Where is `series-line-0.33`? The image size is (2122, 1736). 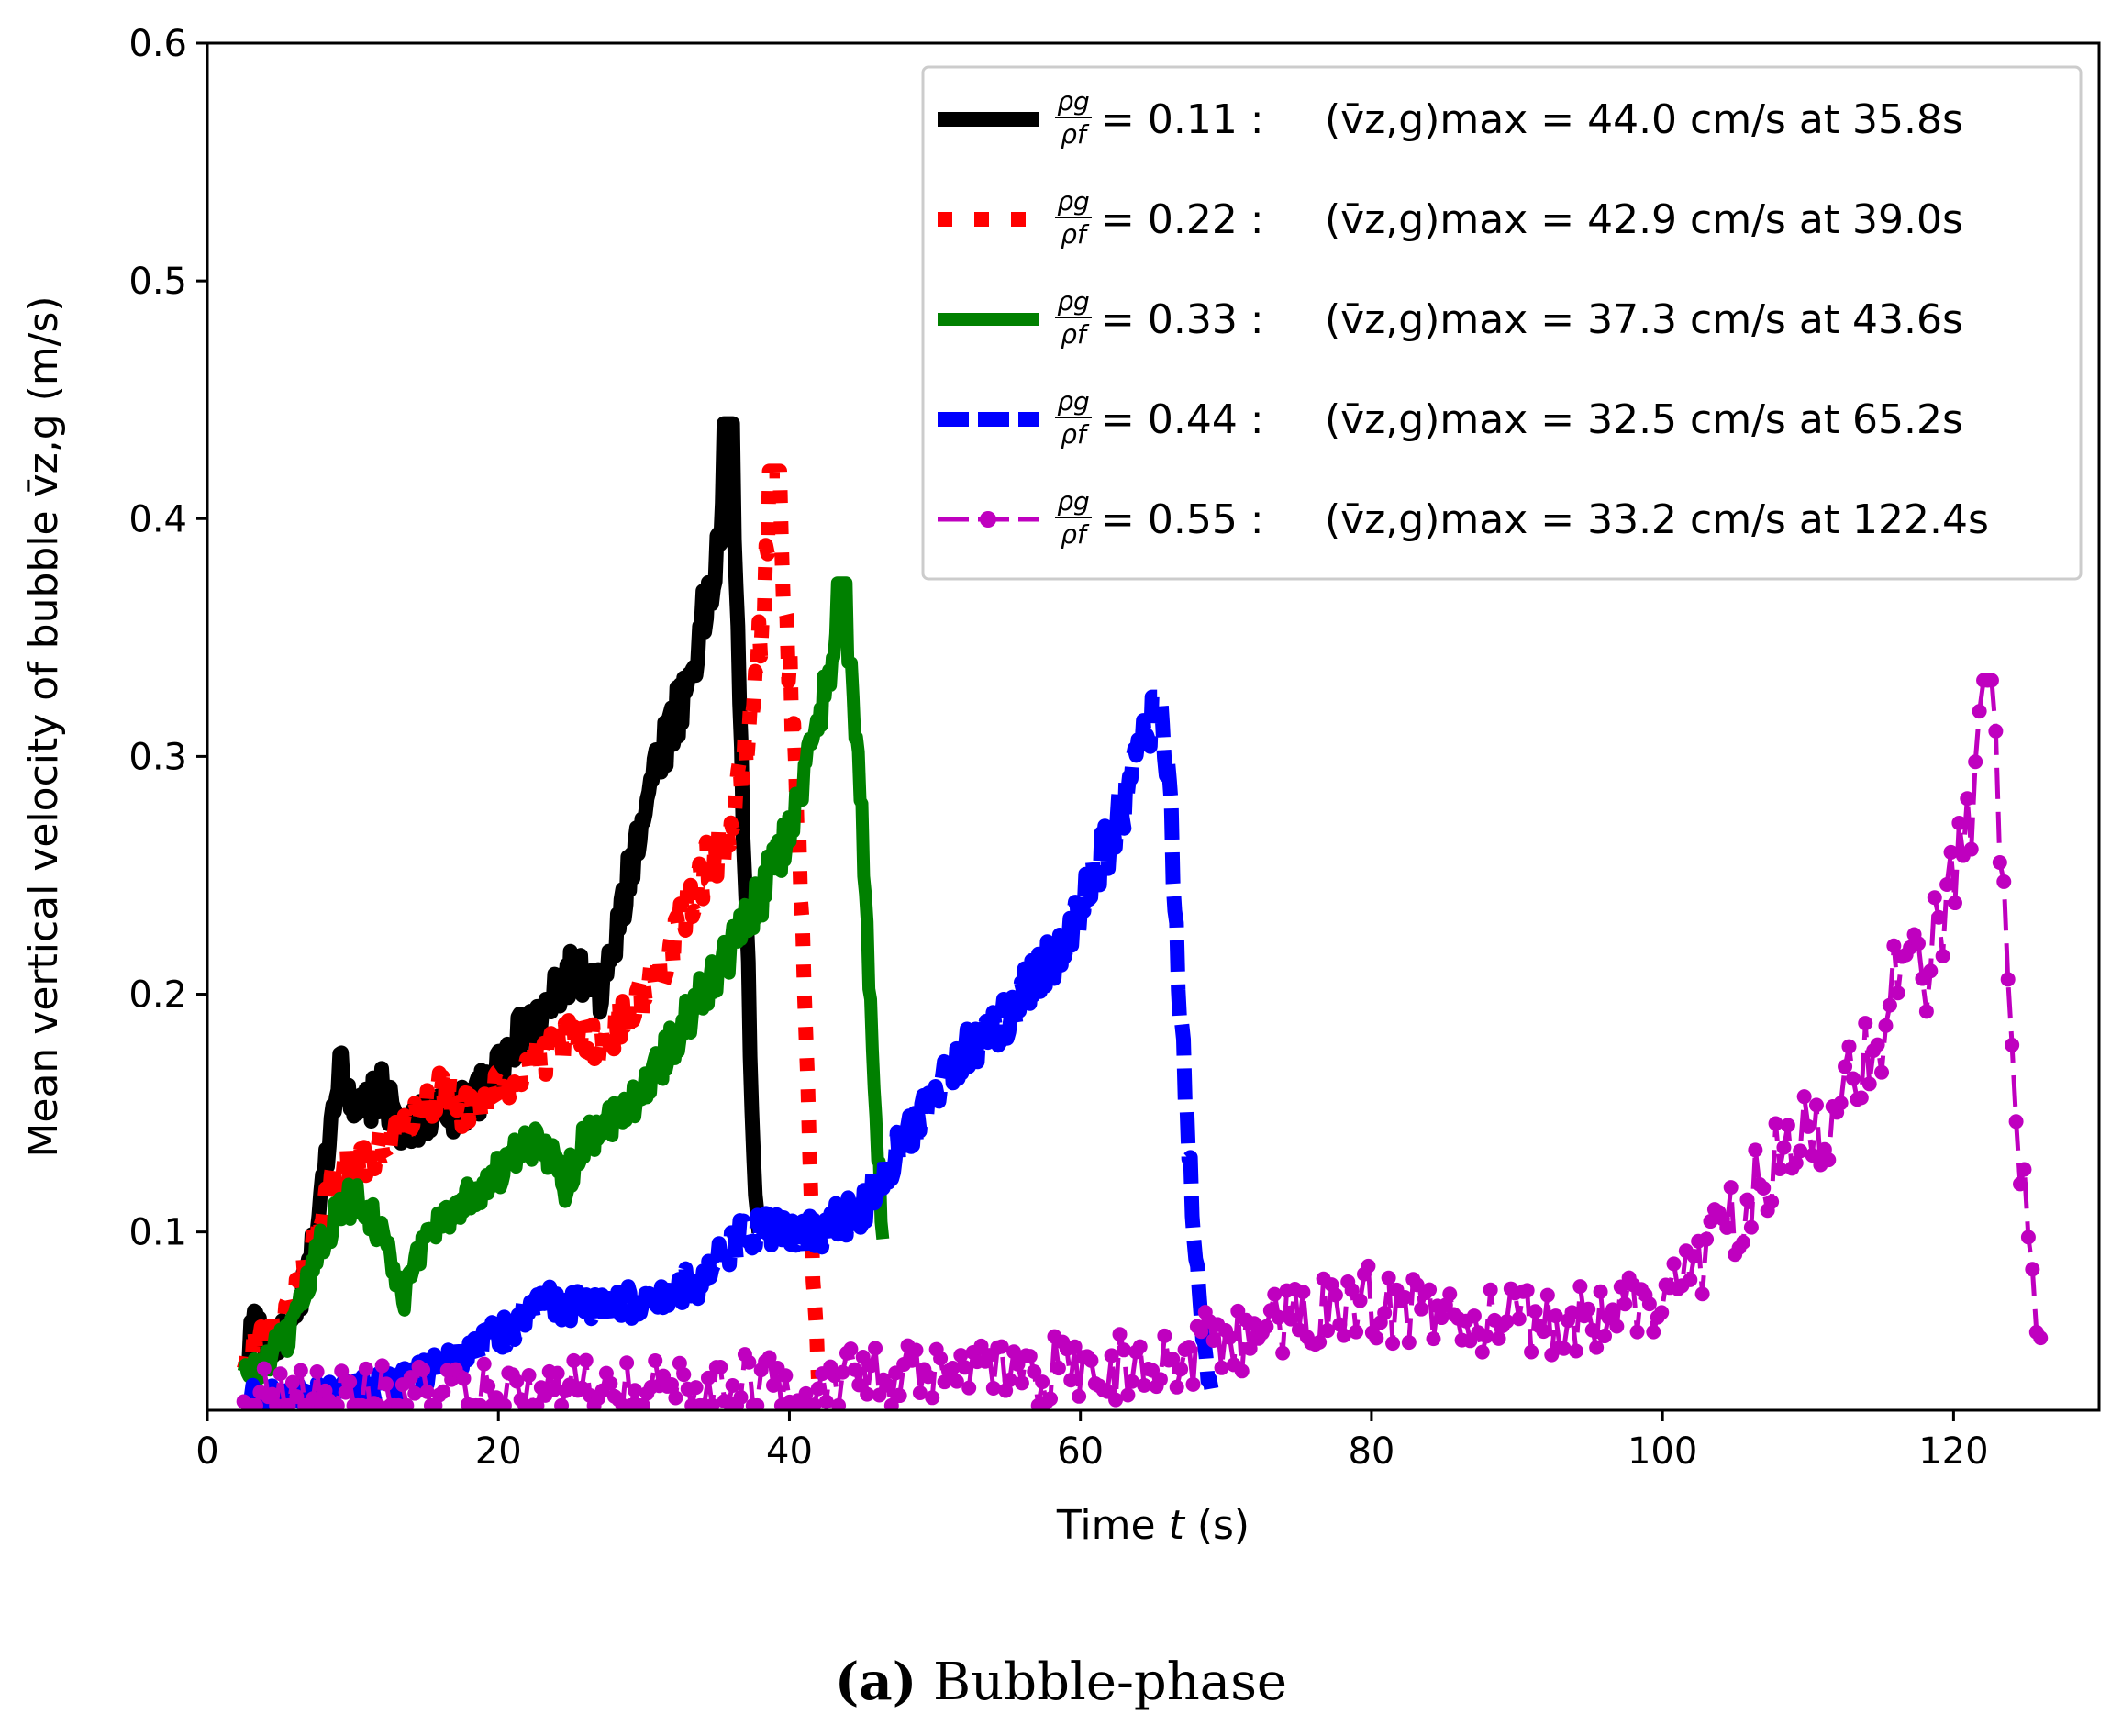
series-line-0.33 is located at coordinates (563, 981).